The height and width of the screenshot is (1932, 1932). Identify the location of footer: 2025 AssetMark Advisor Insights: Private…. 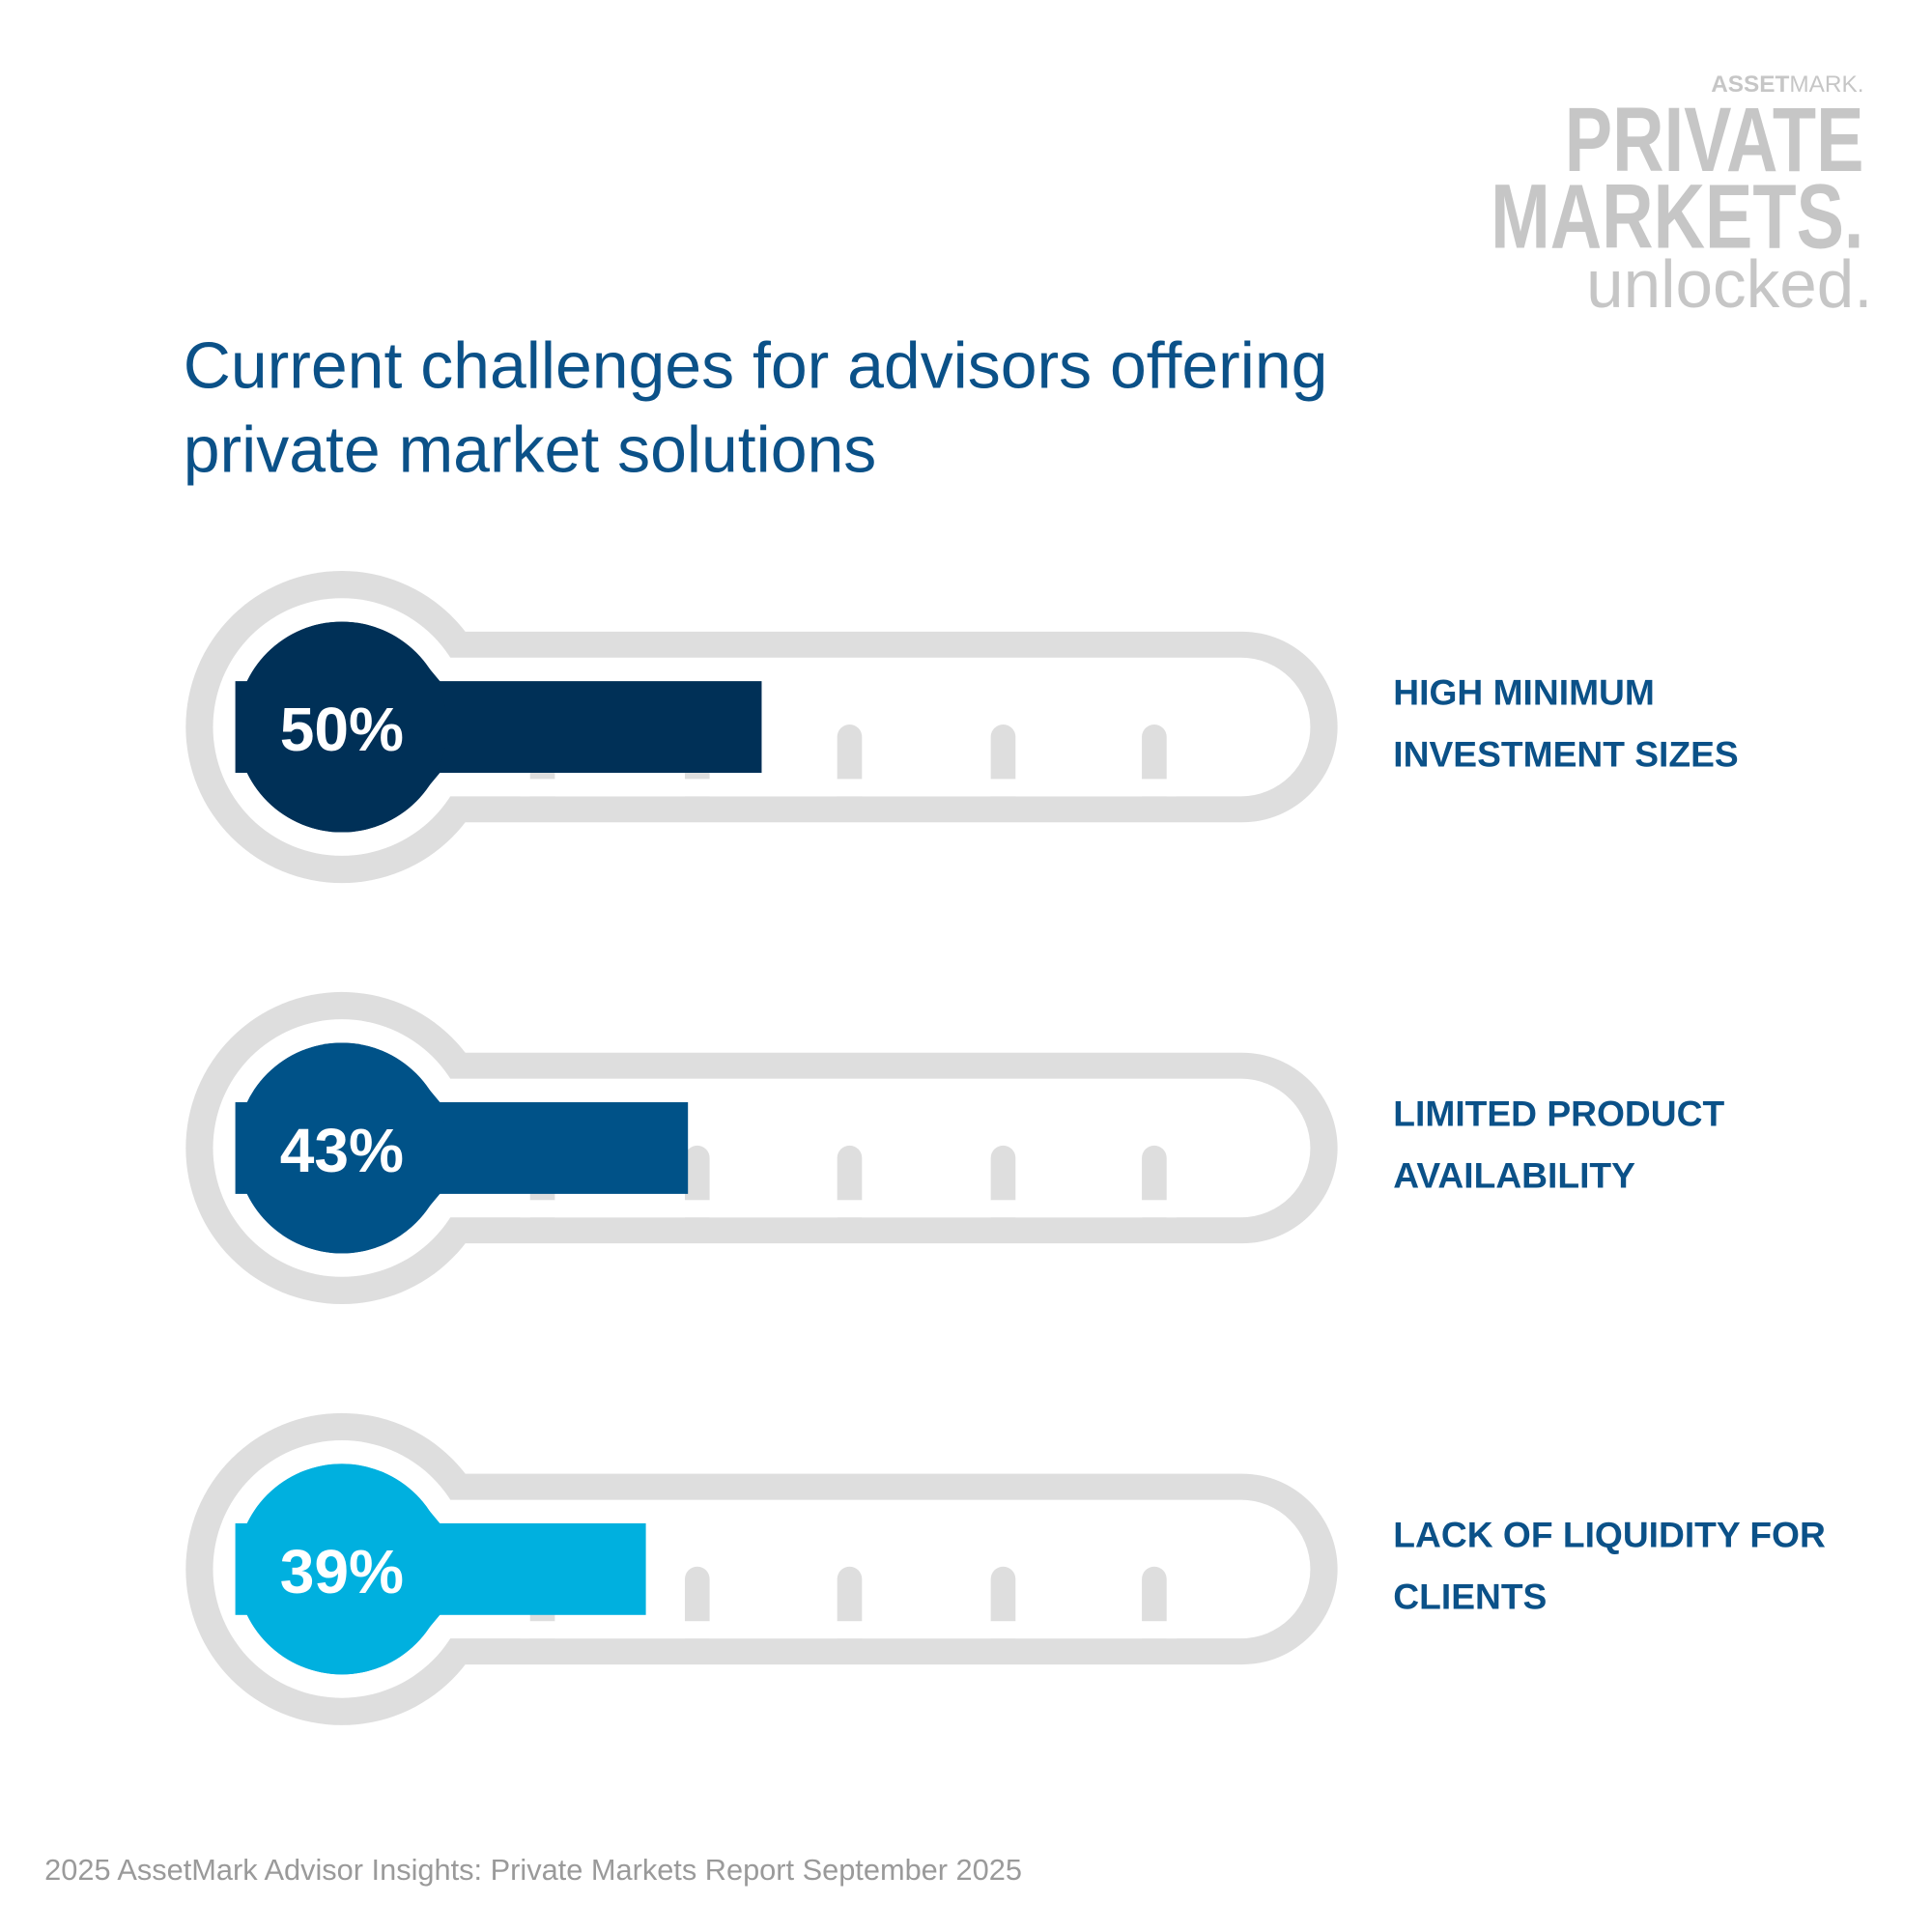
(533, 1870).